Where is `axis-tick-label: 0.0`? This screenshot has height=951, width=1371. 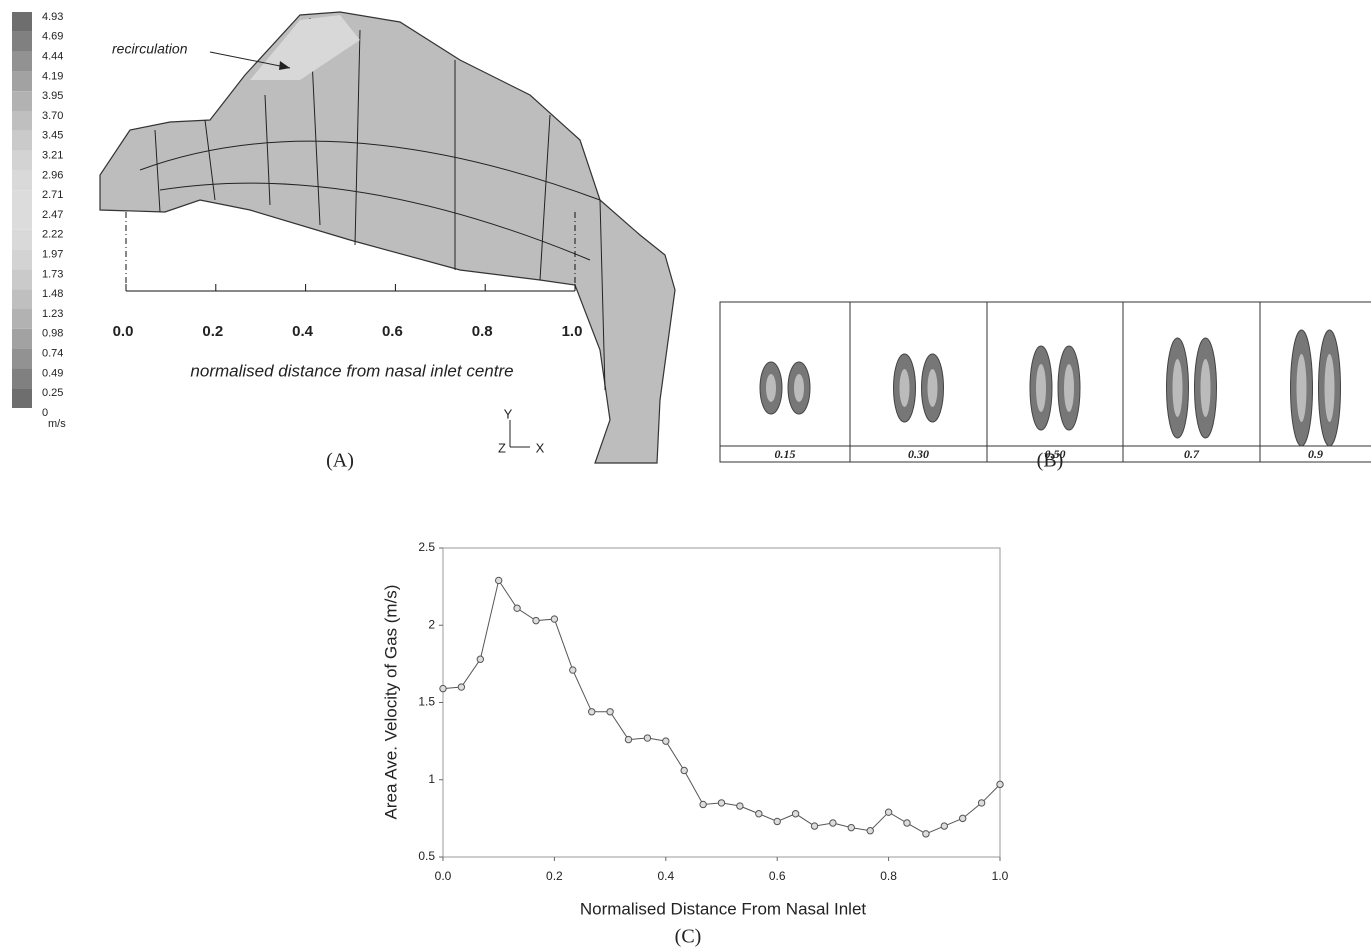 axis-tick-label: 0.0 is located at coordinates (123, 331).